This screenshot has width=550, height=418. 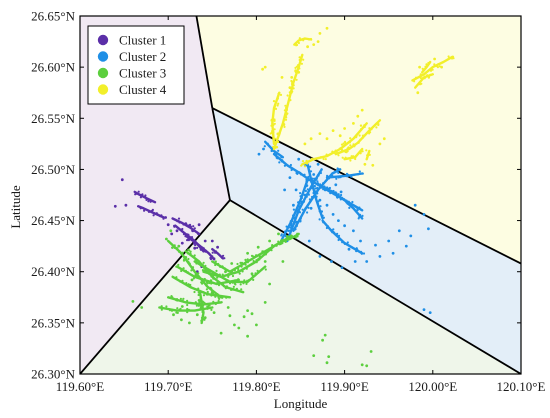 What do you see at coordinates (301, 403) in the screenshot?
I see `x-axis-label: Longitude` at bounding box center [301, 403].